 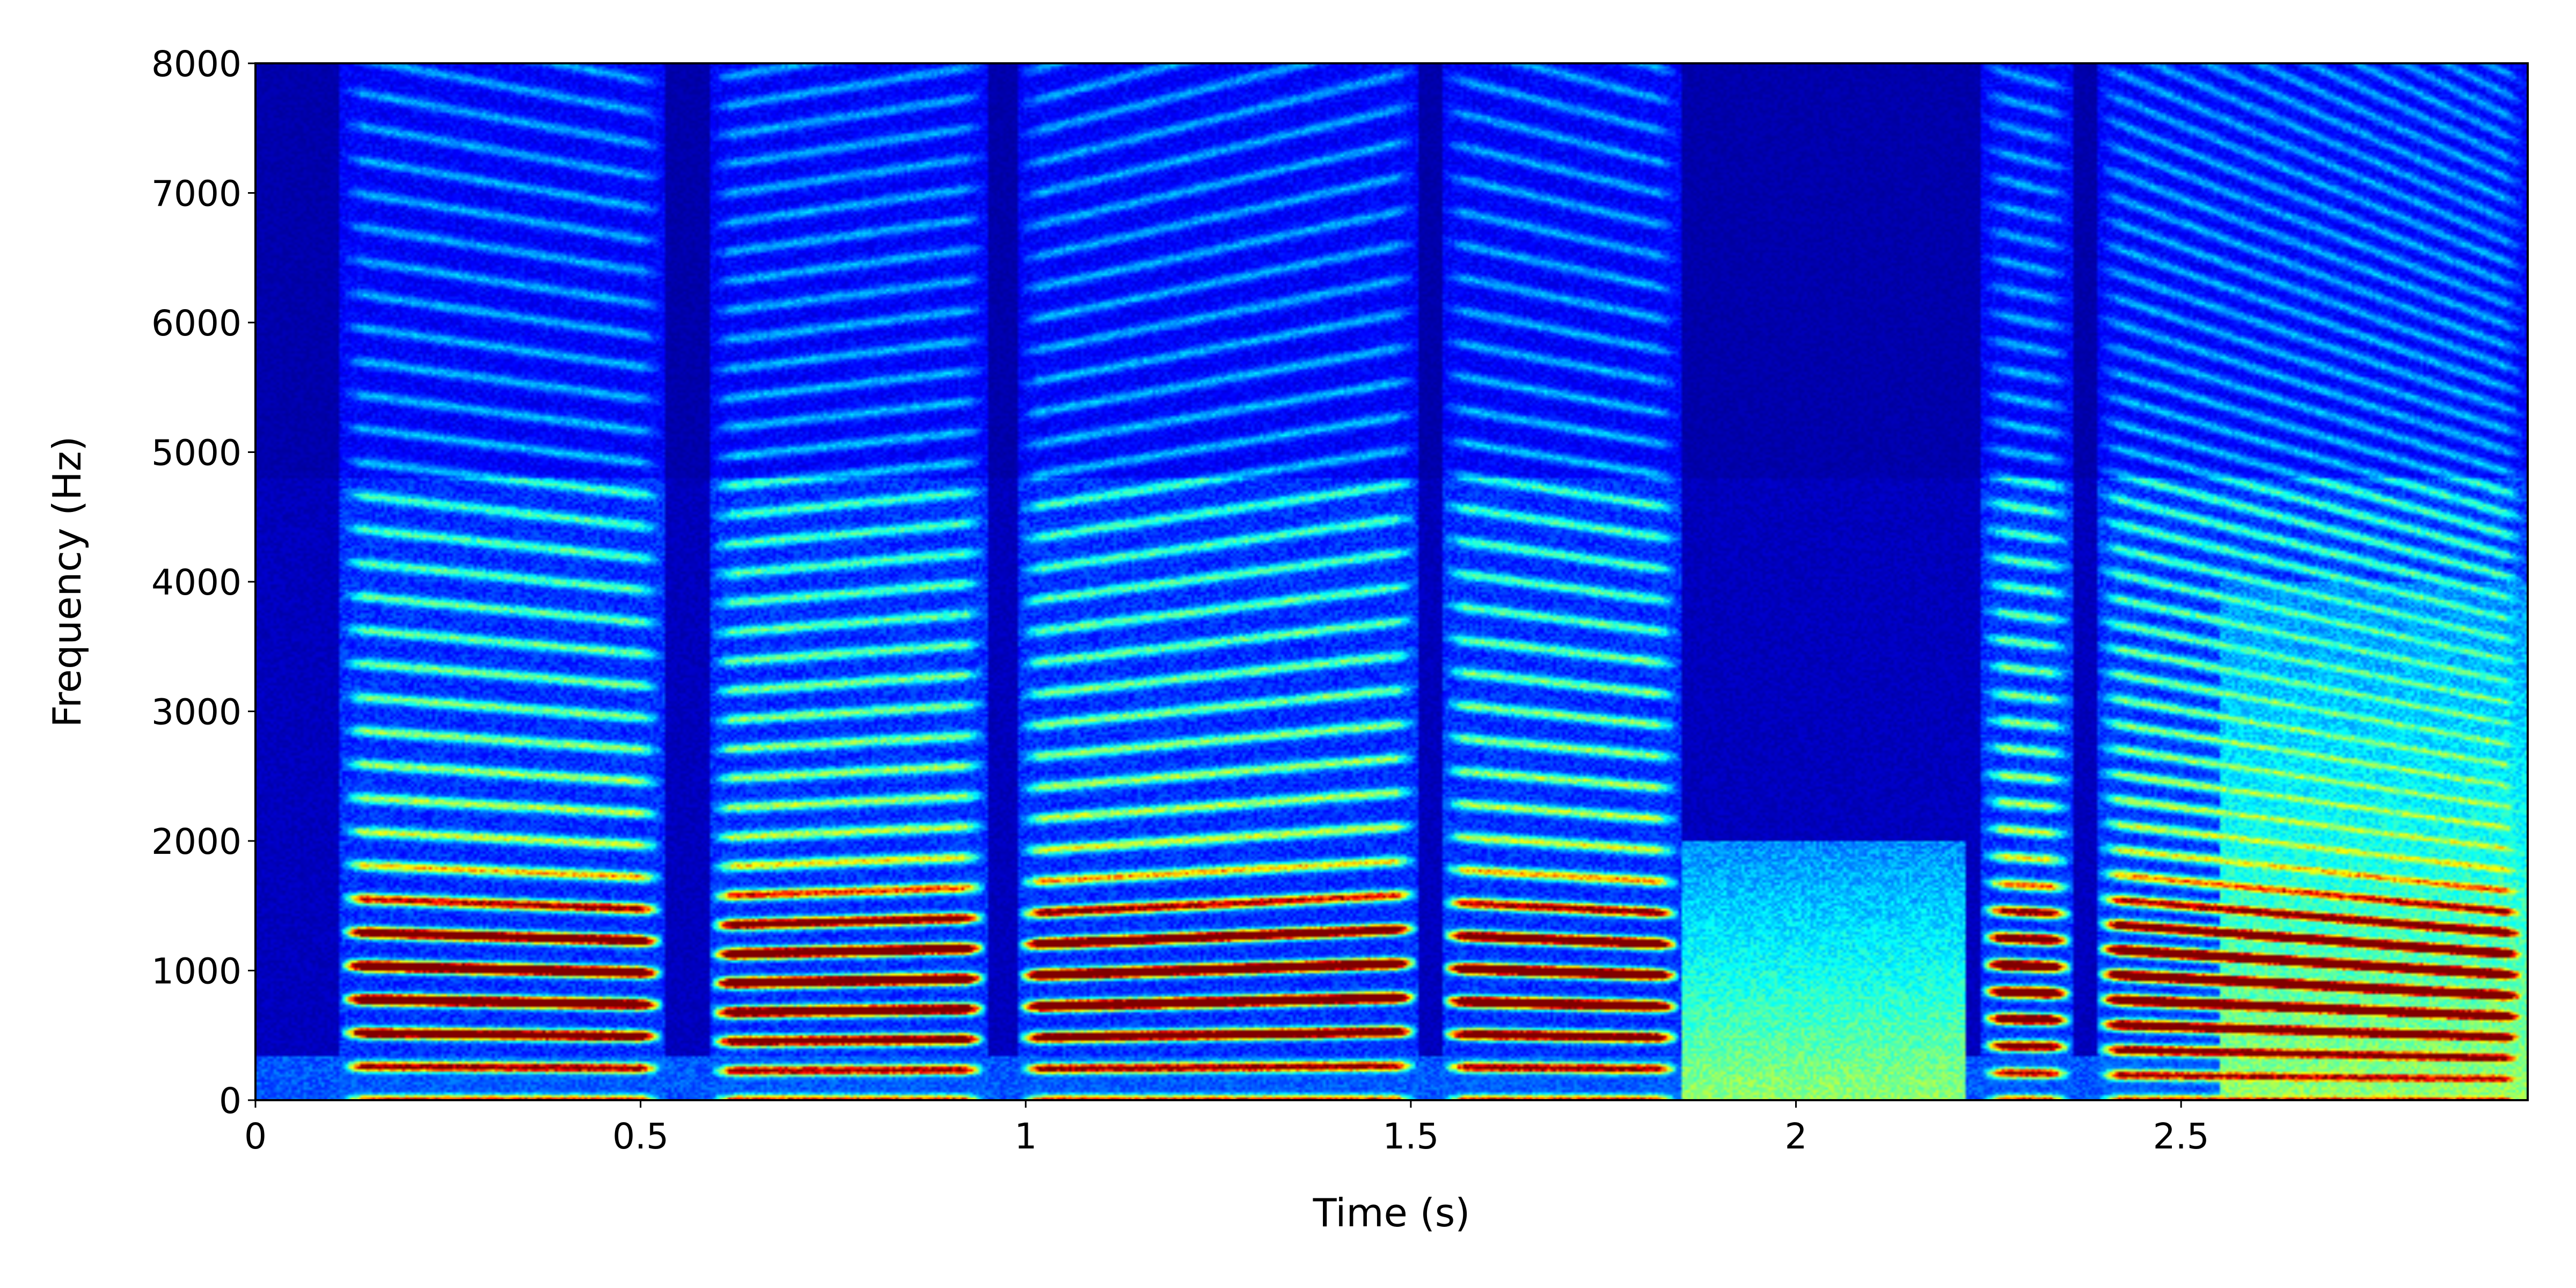 I want to click on y-axis-ticks: 0 1000 2000 3000 4000 5000 6000 7000 8000, so click(x=203, y=582).